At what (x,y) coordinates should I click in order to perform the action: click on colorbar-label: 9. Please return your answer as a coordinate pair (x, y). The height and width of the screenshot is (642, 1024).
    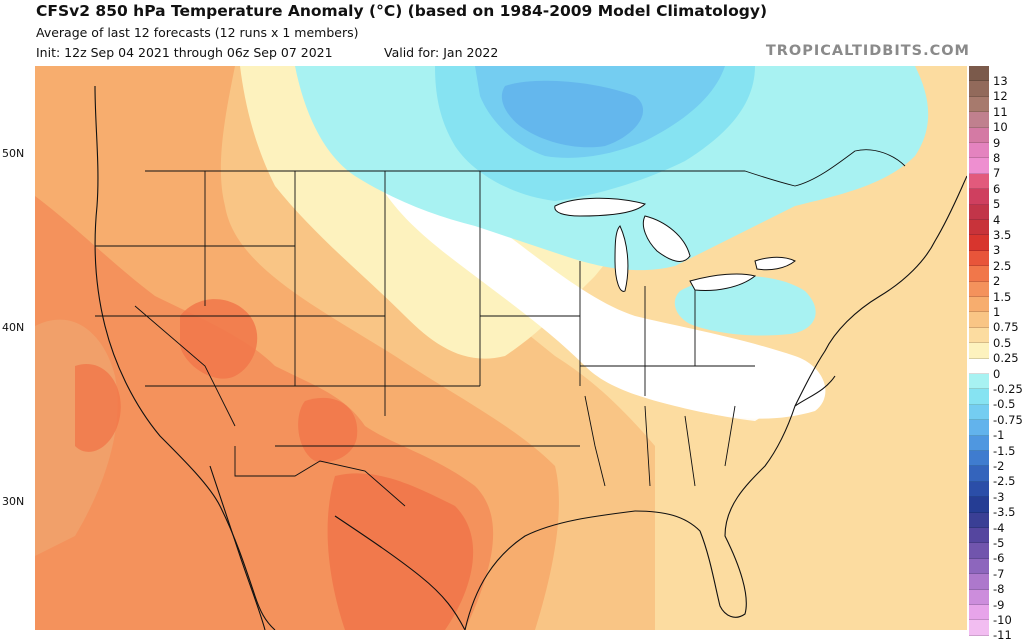
    Looking at the image, I should click on (997, 142).